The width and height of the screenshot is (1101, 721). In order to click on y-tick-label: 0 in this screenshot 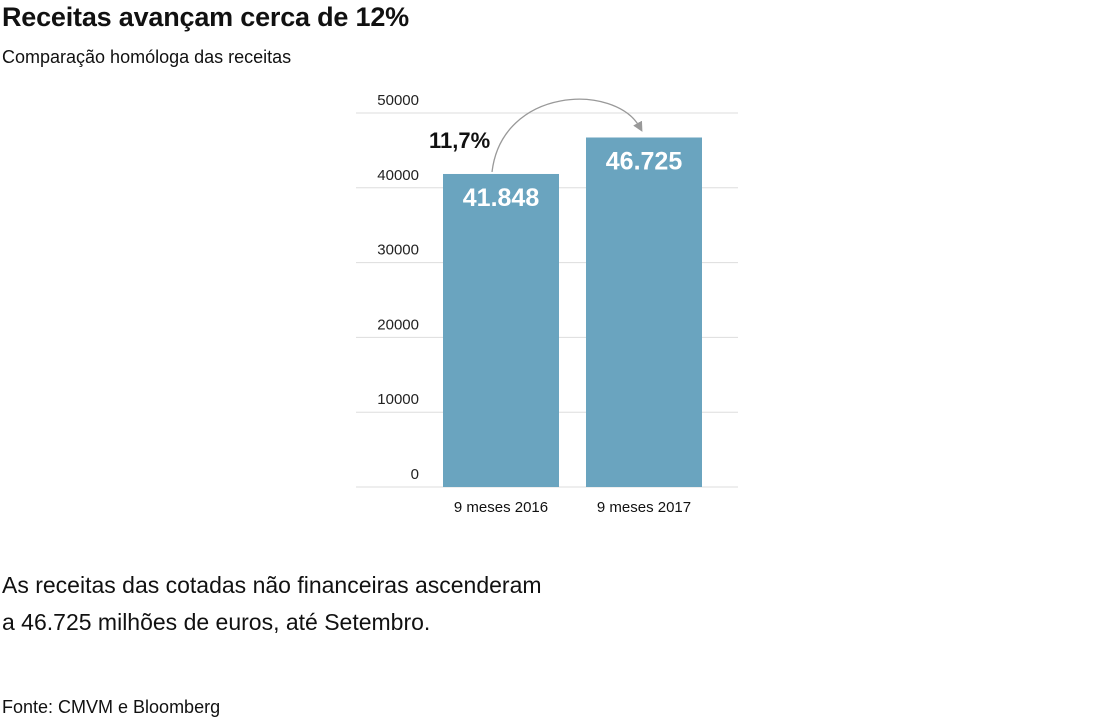, I will do `click(415, 474)`.